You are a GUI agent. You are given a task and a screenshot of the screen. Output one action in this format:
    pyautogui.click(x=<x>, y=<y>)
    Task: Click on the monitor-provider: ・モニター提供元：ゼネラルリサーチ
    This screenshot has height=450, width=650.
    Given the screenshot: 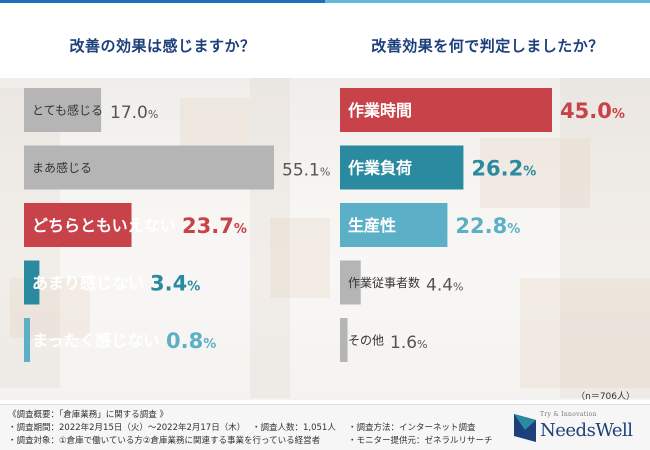 What is the action you would take?
    pyautogui.click(x=420, y=441)
    